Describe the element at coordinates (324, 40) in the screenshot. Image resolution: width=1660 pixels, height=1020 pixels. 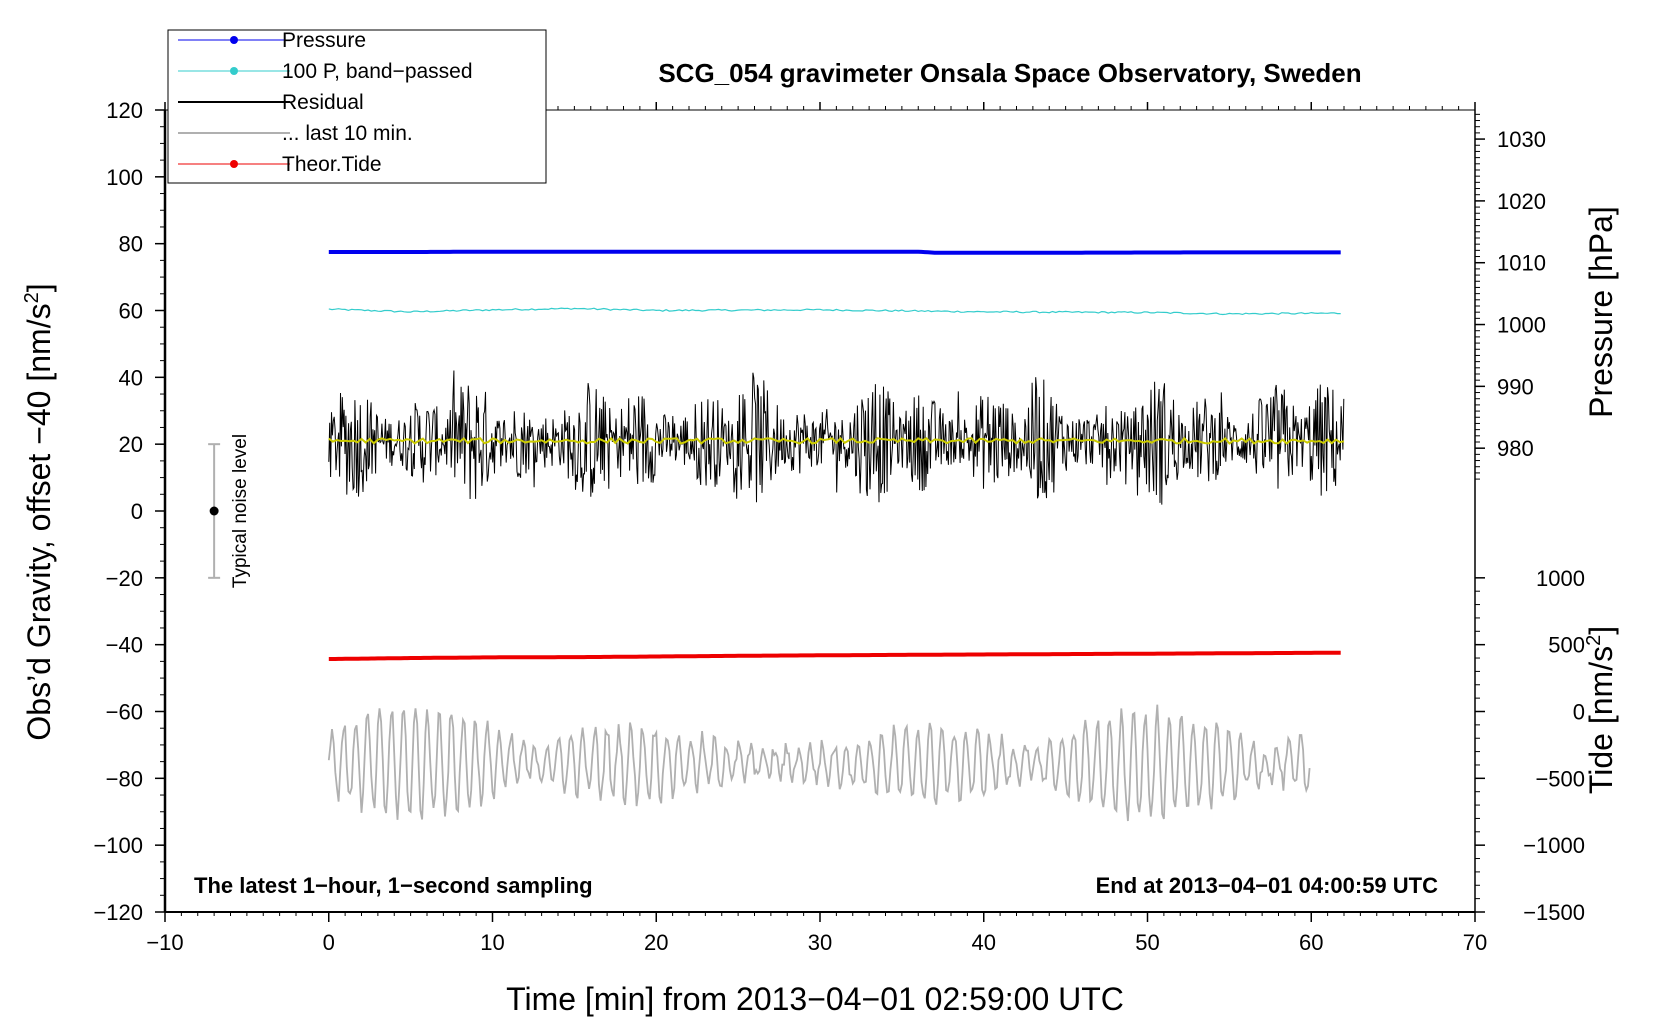
I see `legend-pressure-label: Pressure` at that location.